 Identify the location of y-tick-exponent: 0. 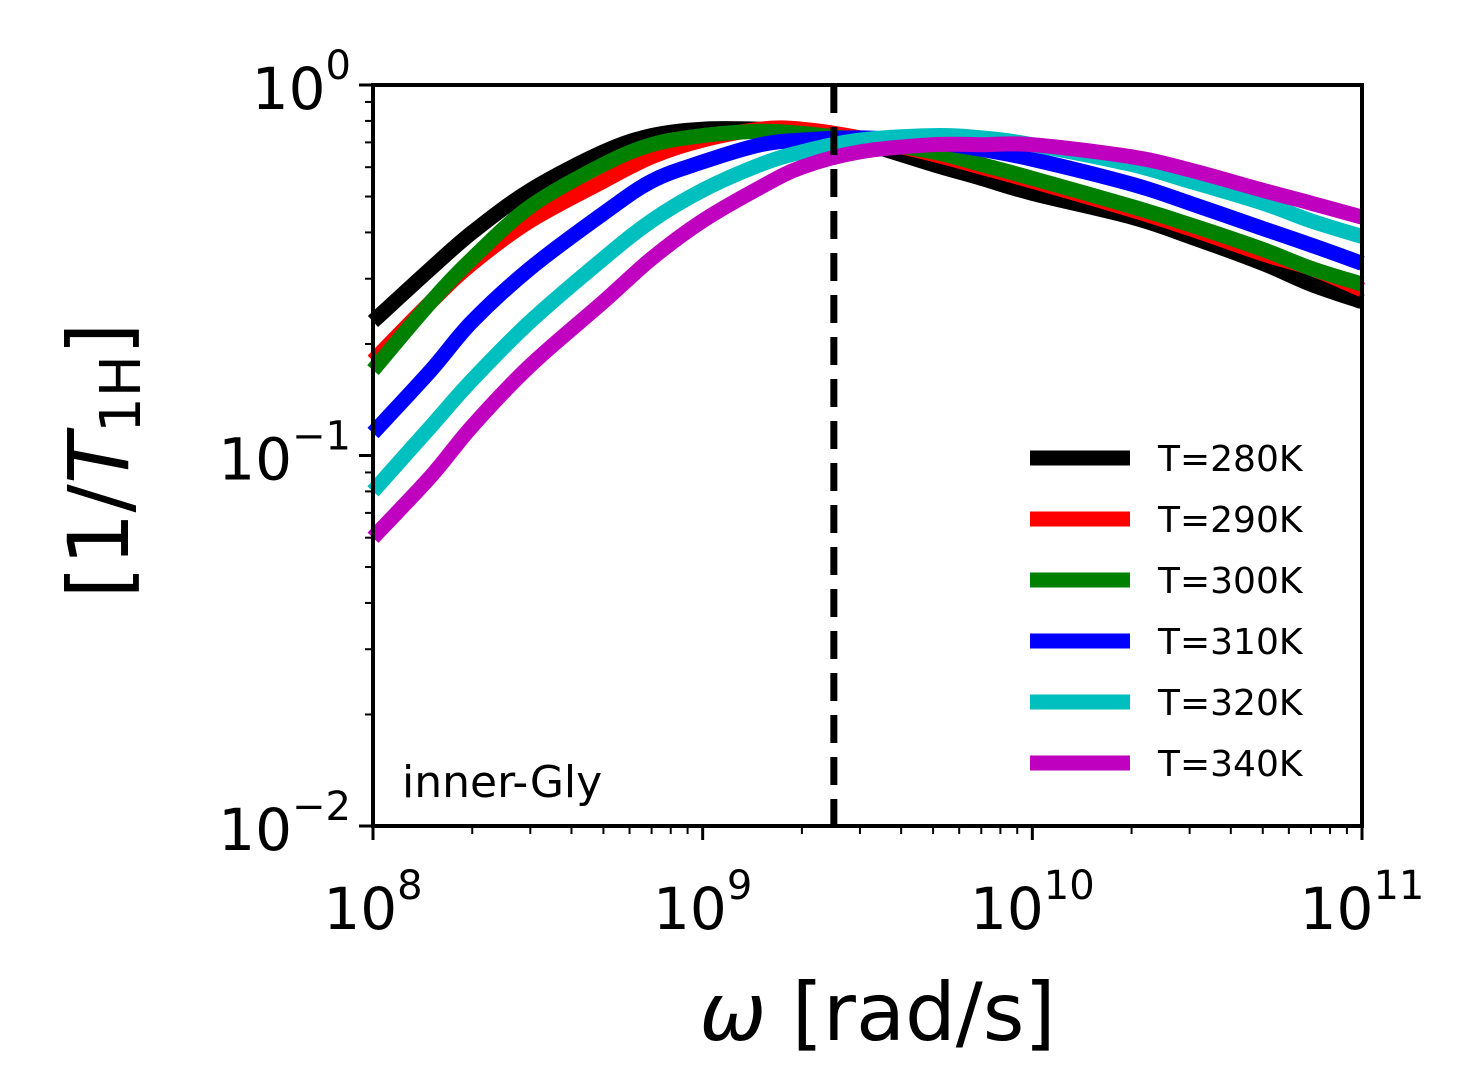
(338, 66).